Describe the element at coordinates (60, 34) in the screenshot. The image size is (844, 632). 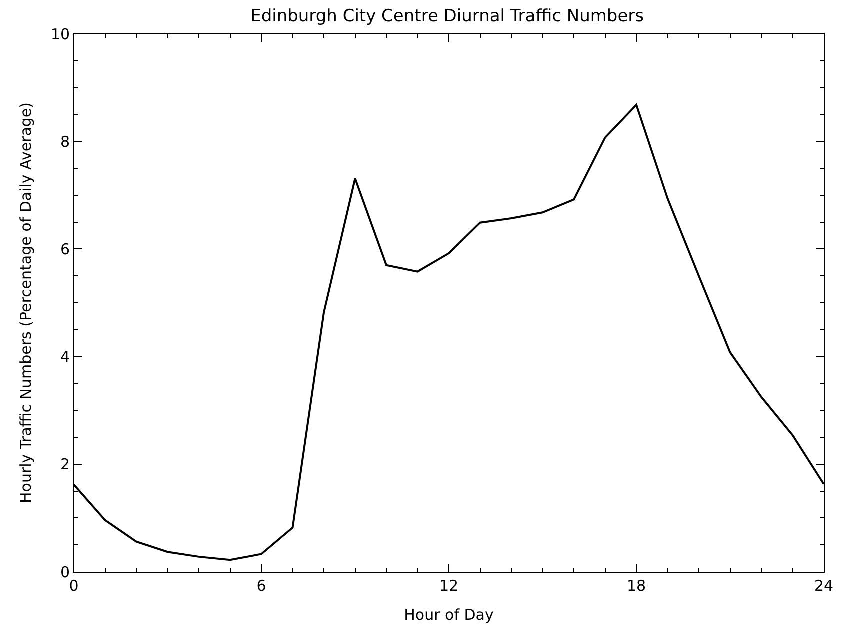
I see `y-tick-label: 10` at that location.